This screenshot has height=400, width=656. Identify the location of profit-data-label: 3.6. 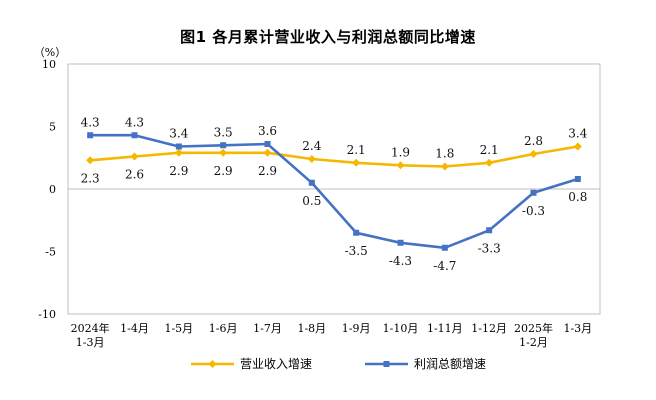
(267, 131).